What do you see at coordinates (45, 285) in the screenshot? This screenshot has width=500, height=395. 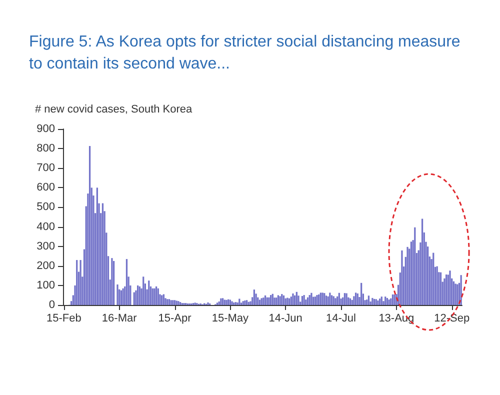 I see `y-tick-label: 100` at bounding box center [45, 285].